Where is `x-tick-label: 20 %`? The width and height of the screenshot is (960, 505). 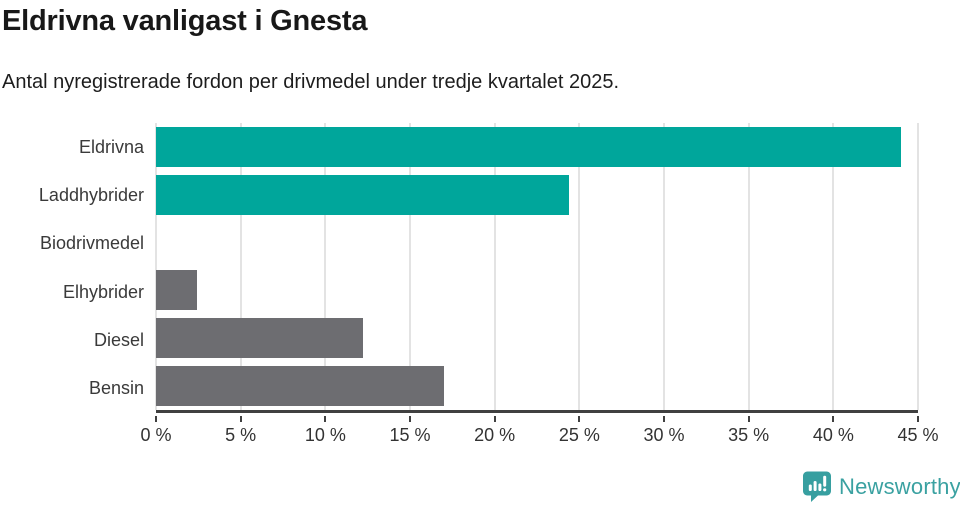
x-tick-label: 20 % is located at coordinates (495, 435).